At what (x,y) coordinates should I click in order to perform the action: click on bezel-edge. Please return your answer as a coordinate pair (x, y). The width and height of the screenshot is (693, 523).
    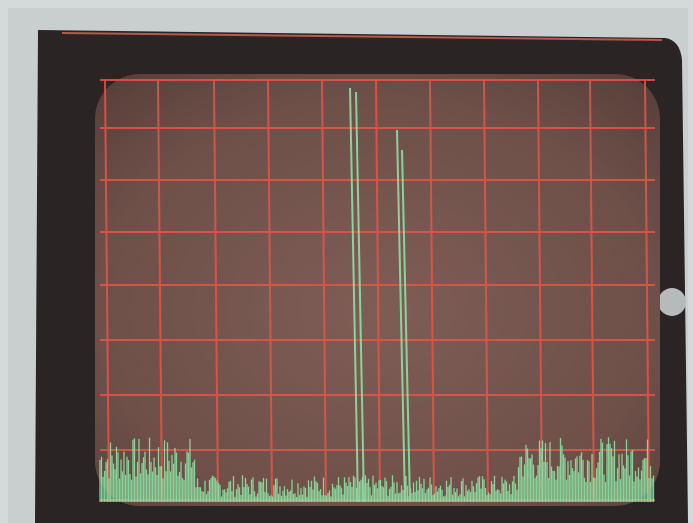
    Looking at the image, I should click on (362, 36).